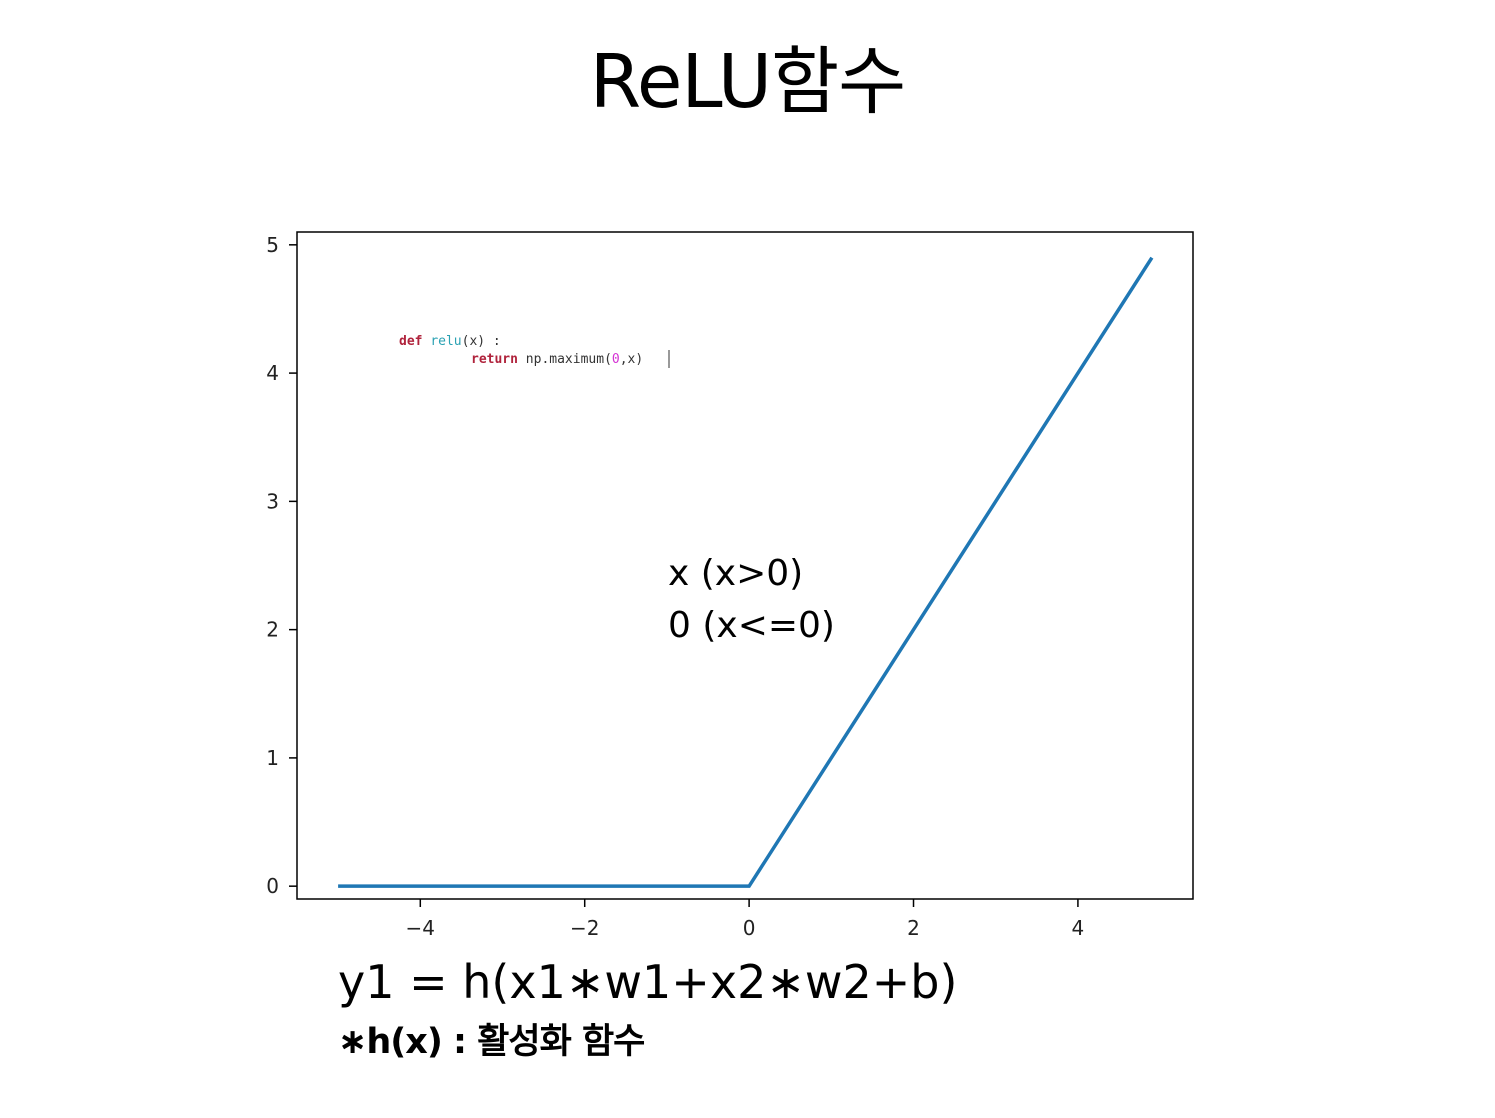 This screenshot has width=1495, height=1118. I want to click on y-tick-label: 2, so click(272, 630).